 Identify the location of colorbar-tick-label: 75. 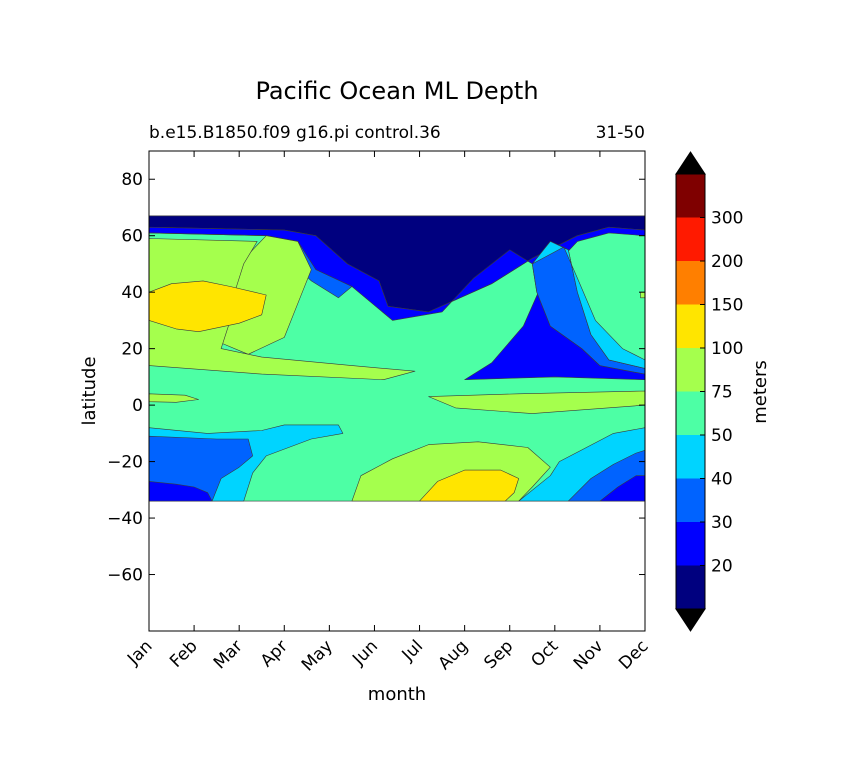
(722, 393).